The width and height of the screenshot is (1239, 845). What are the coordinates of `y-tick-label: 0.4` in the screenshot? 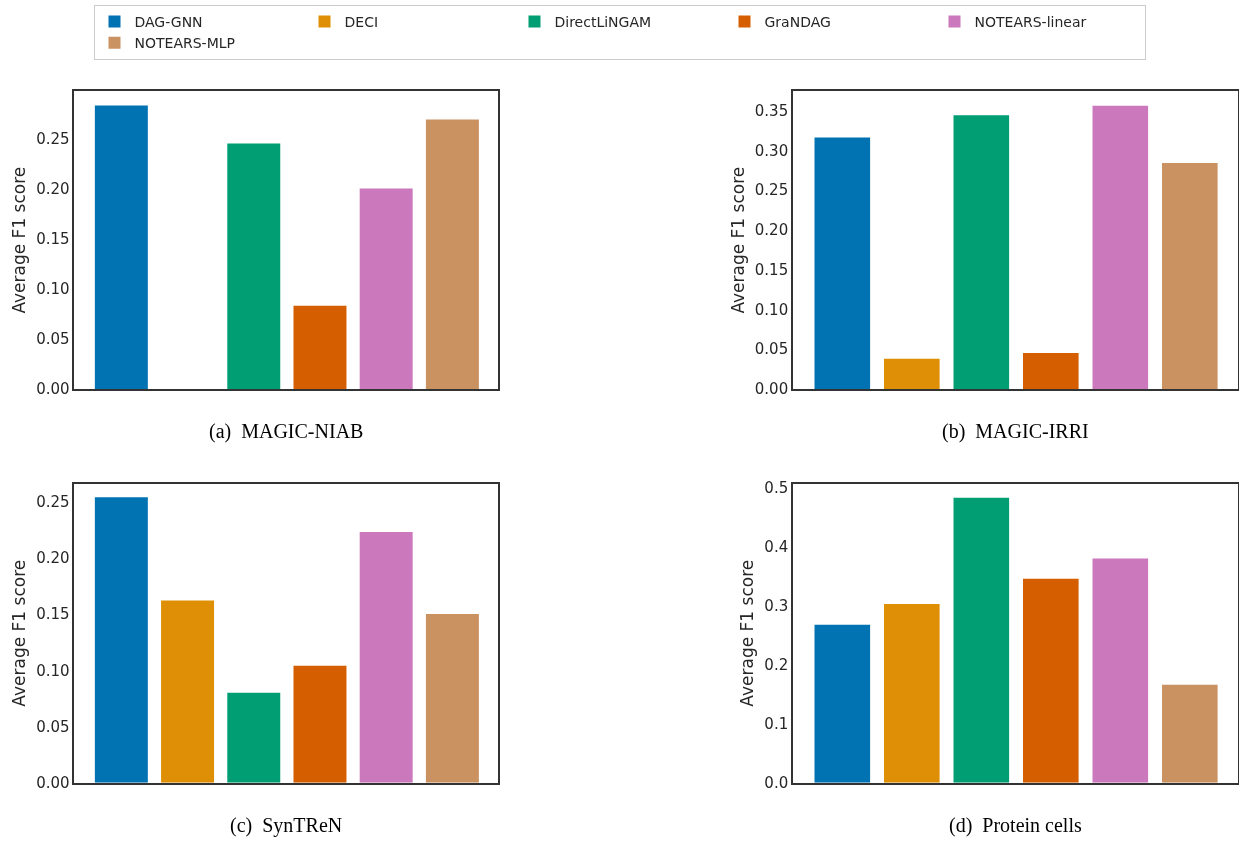 It's located at (776, 547).